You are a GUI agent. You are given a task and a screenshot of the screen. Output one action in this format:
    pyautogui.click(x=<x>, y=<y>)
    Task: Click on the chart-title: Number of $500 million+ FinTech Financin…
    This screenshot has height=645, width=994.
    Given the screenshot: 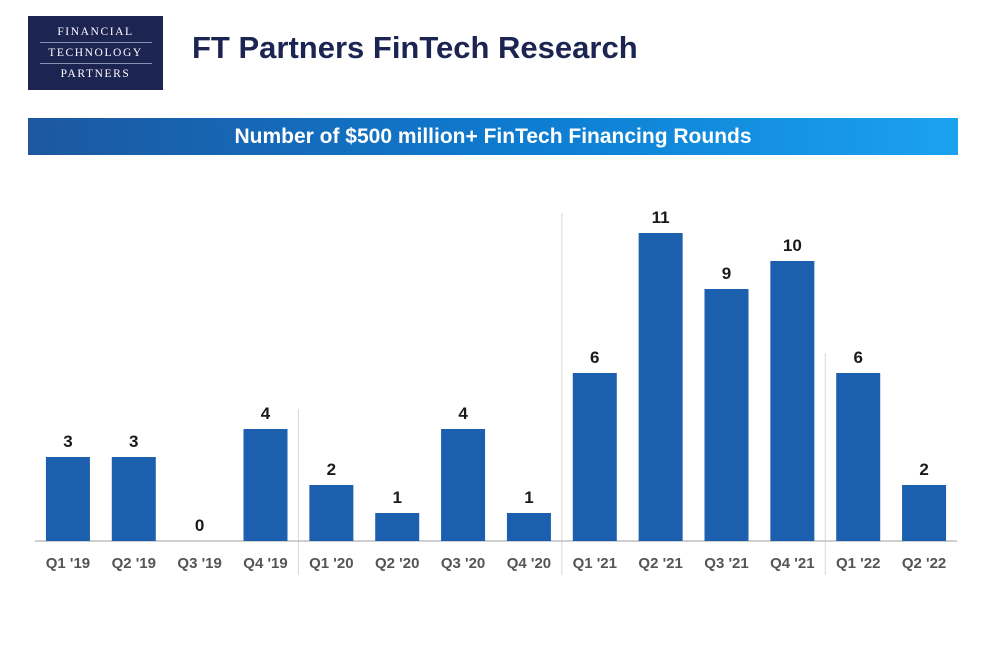 What is the action you would take?
    pyautogui.click(x=493, y=136)
    